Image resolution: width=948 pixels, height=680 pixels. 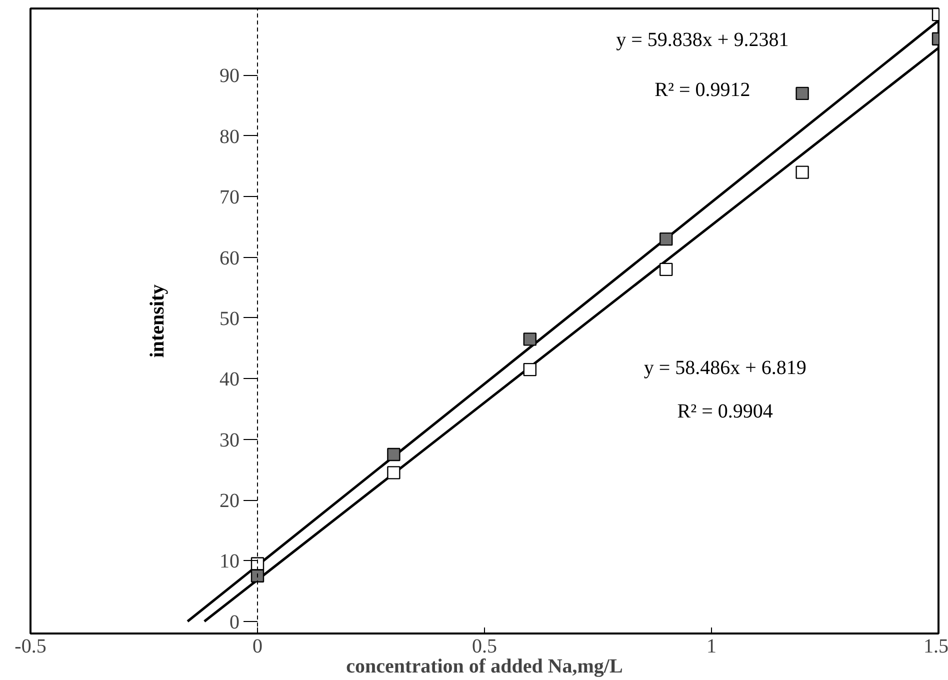 I want to click on y-tick-label: 90, so click(x=230, y=76).